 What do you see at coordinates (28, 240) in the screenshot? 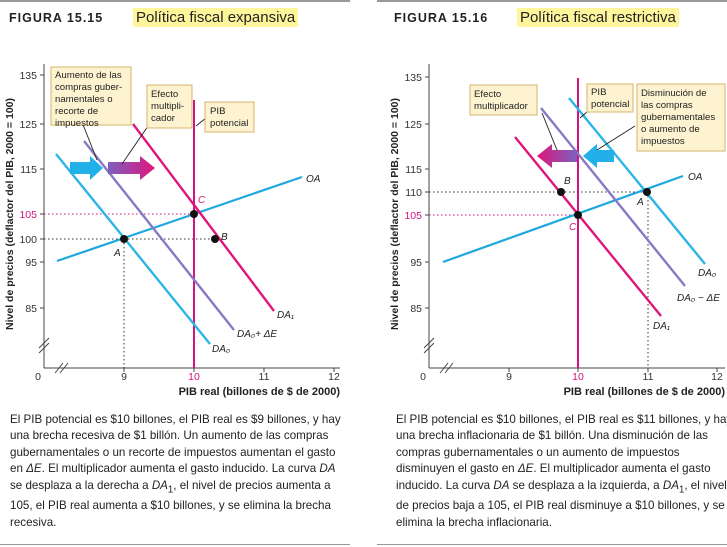
I see `y-tick-100: 100` at bounding box center [28, 240].